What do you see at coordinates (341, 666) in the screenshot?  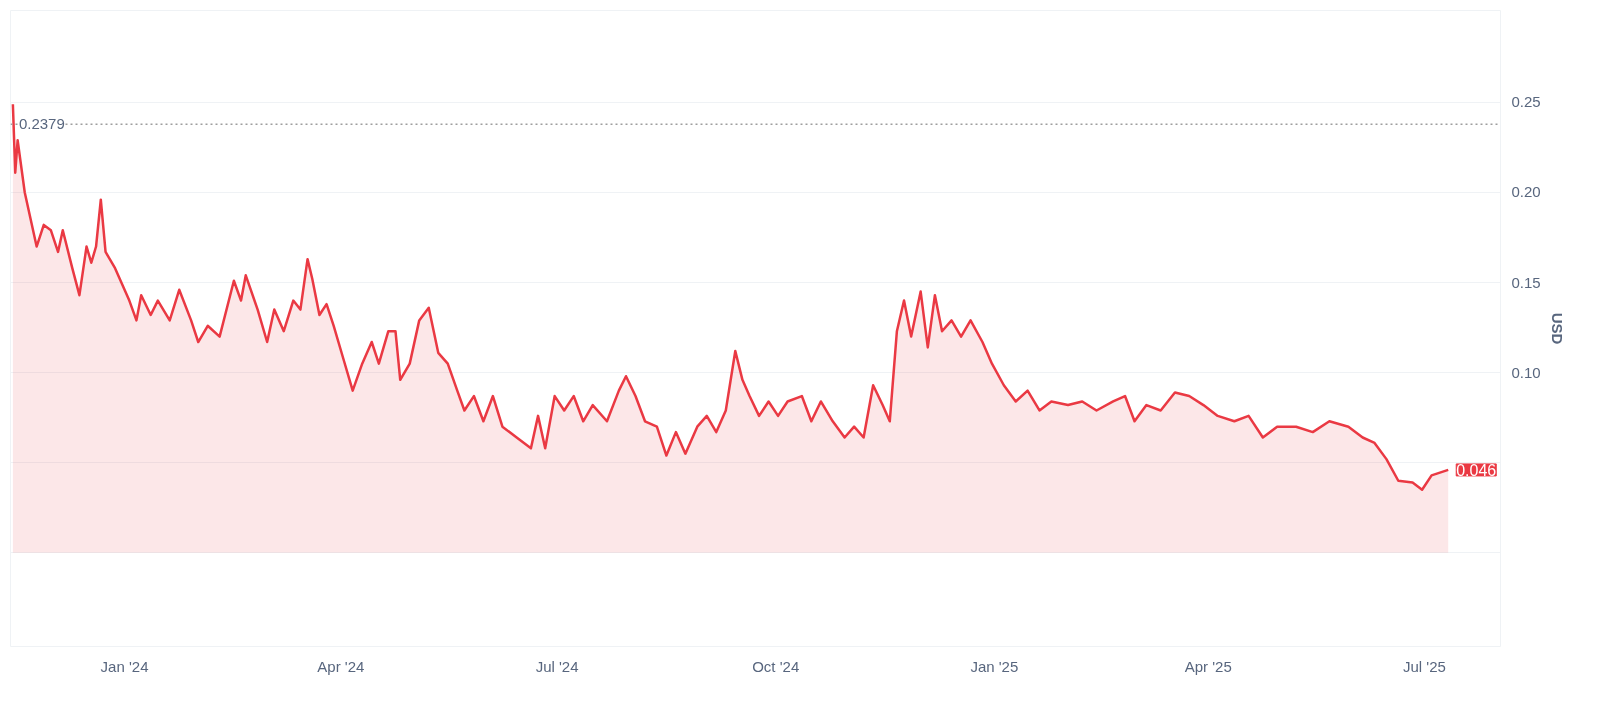 I see `x-tick-label: Apr '24` at bounding box center [341, 666].